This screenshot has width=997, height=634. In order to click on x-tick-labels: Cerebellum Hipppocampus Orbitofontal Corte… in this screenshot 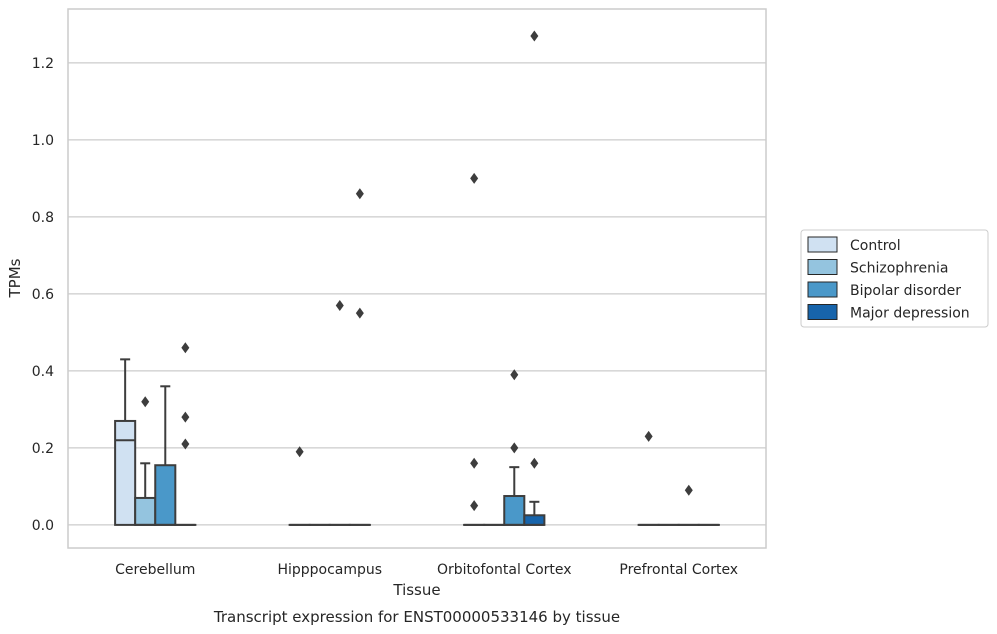, I will do `click(426, 570)`.